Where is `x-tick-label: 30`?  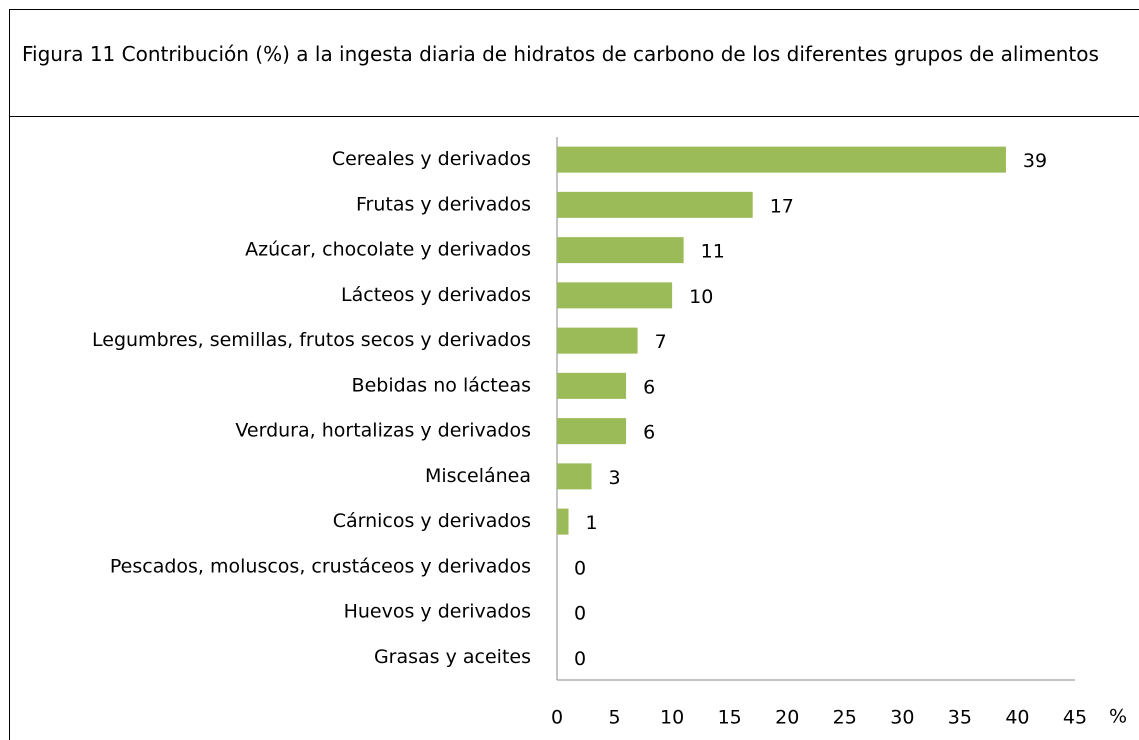 x-tick-label: 30 is located at coordinates (902, 718).